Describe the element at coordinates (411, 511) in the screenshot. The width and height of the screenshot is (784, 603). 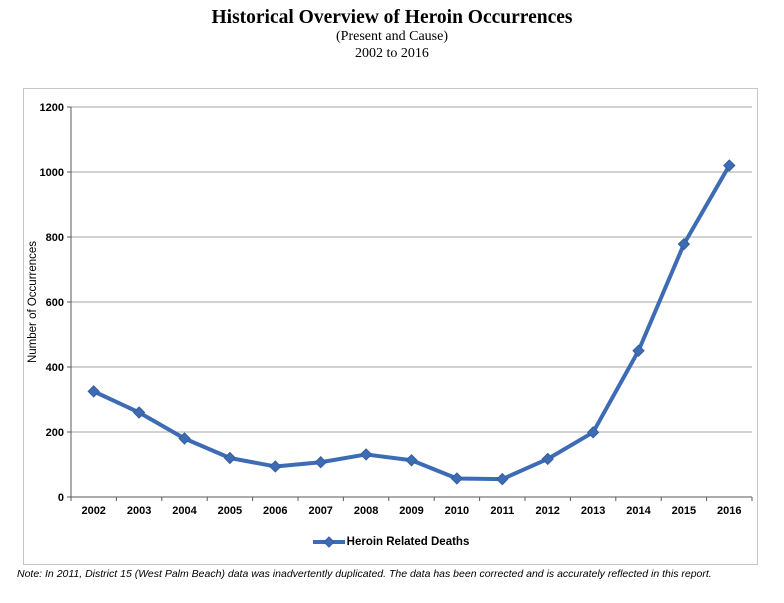
I see `x-tick-label: 2009` at that location.